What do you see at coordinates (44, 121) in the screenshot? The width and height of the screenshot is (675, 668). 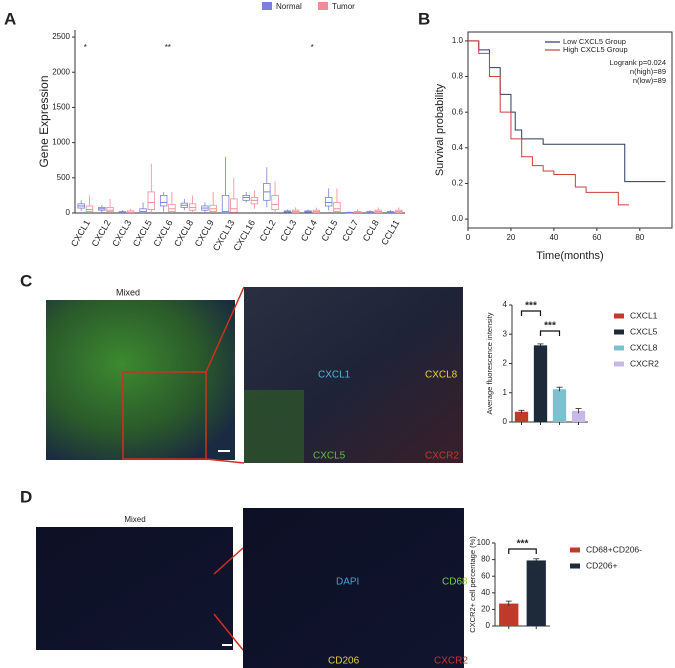 I see `y-axis-title: Gene Expression` at bounding box center [44, 121].